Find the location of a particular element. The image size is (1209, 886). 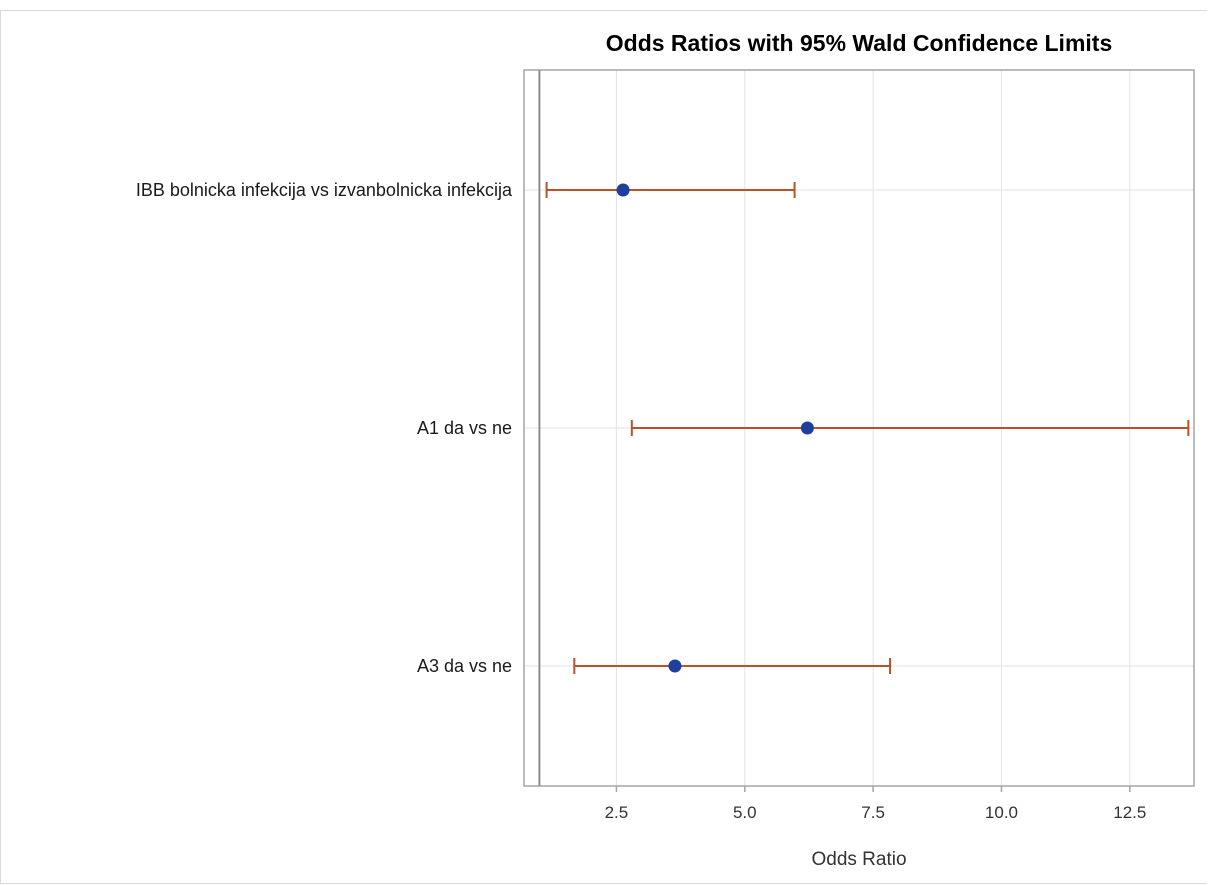

x-tick-labels: 2.5 5.0 7.5 10.0 12.5 is located at coordinates (876, 812).